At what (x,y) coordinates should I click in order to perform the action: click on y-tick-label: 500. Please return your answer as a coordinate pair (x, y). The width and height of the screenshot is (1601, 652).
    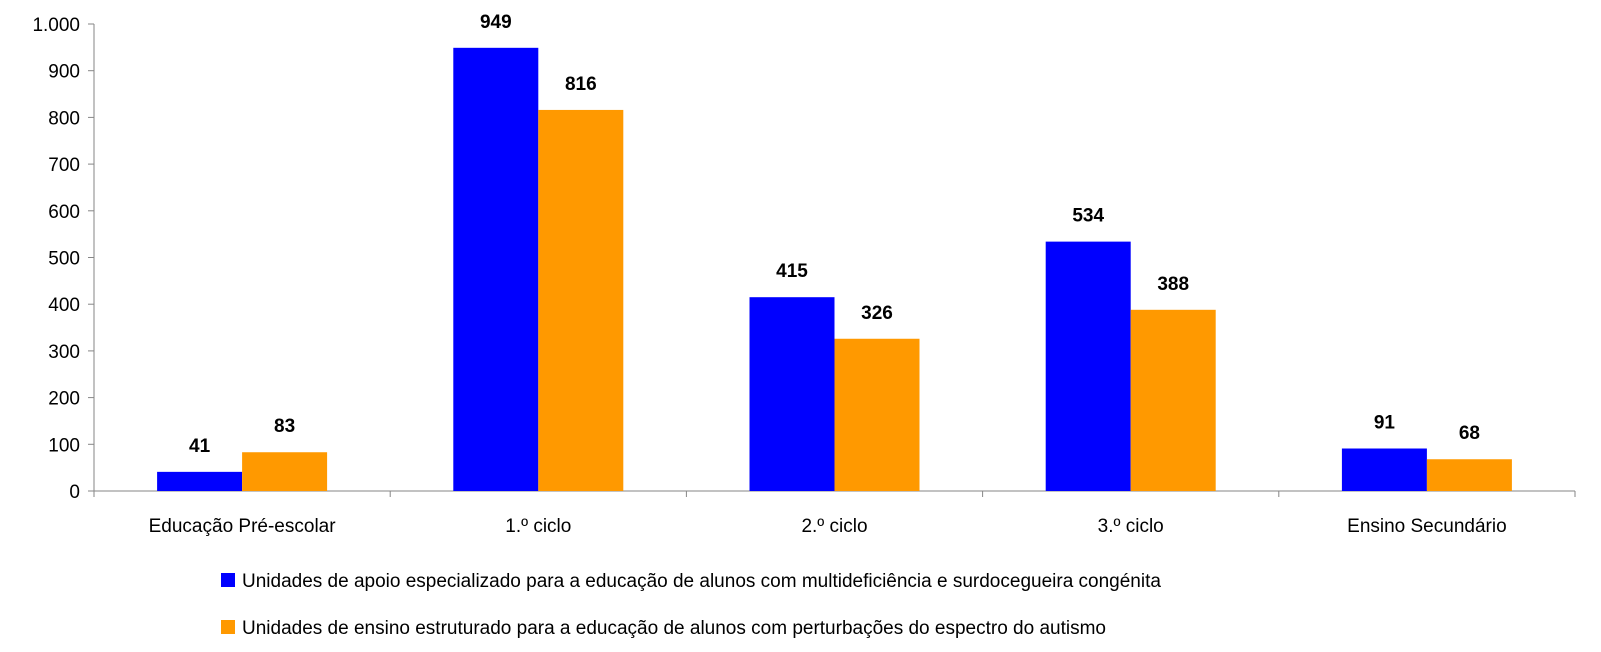
    Looking at the image, I should click on (64, 259).